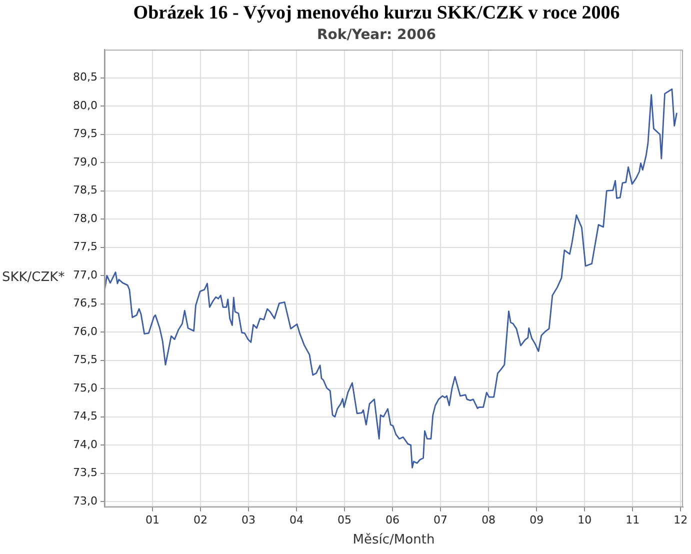  Describe the element at coordinates (85, 444) in the screenshot. I see `y-tick-label: 74,0` at that location.